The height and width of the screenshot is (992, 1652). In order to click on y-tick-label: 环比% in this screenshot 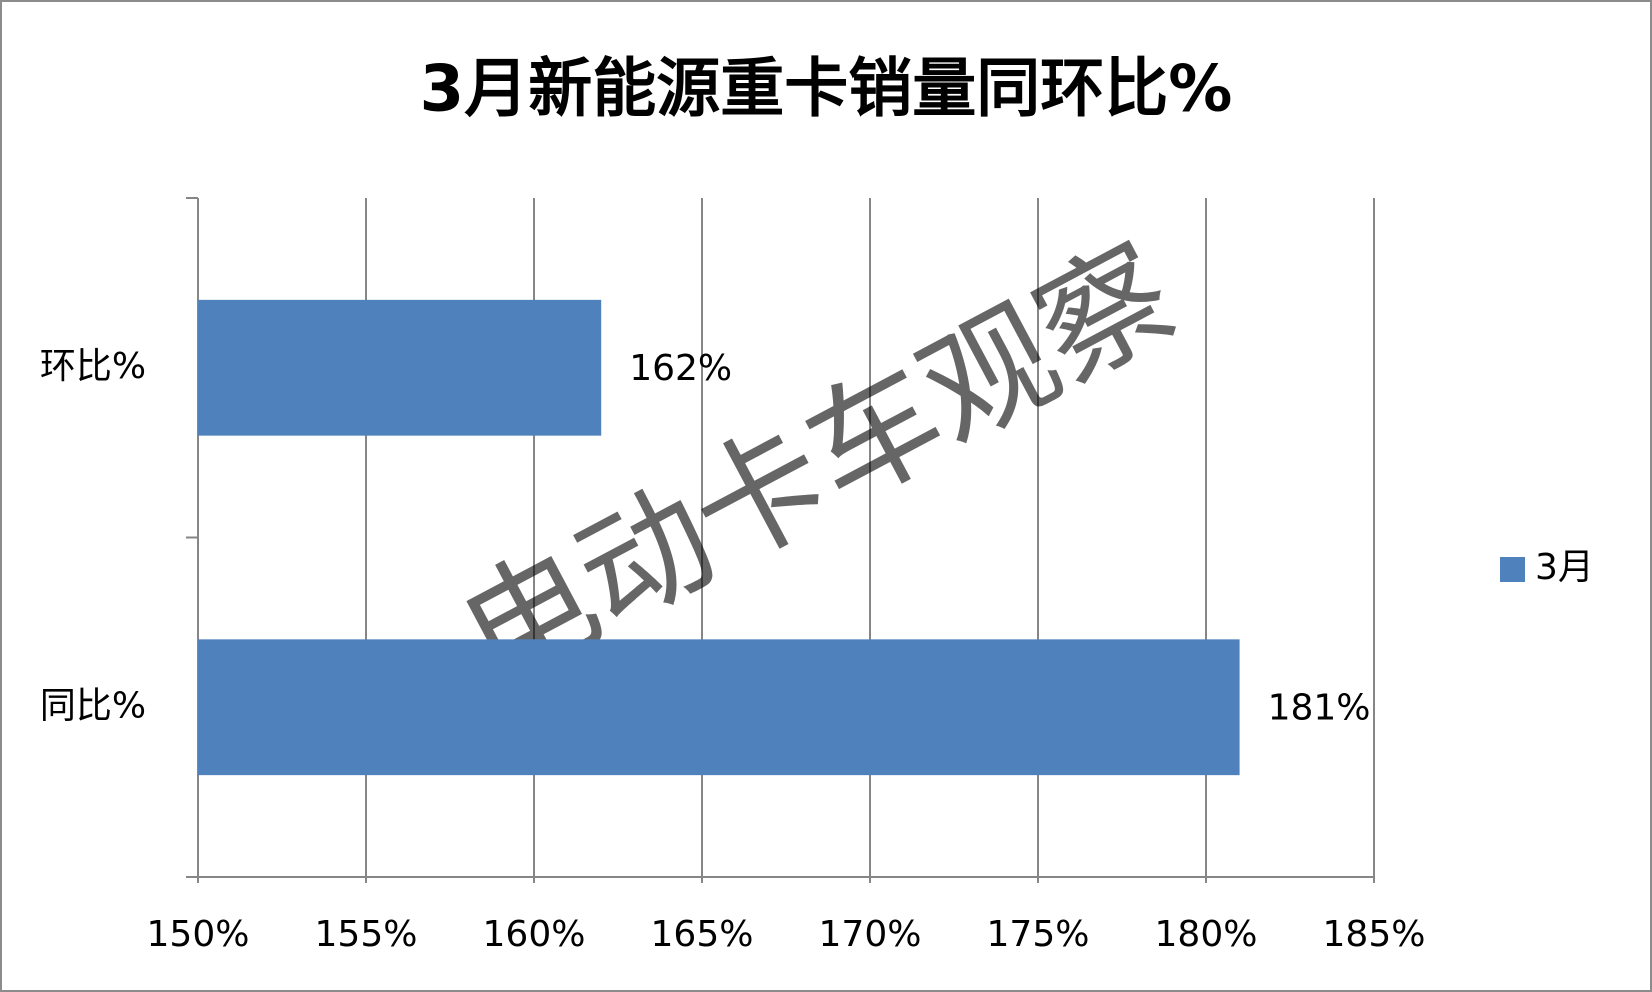, I will do `click(93, 366)`.